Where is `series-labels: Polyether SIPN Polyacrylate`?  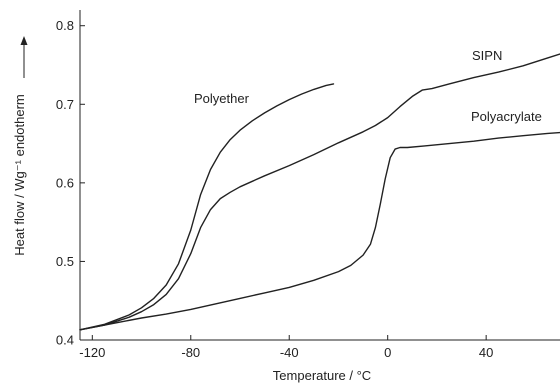
series-labels: Polyether SIPN Polyacrylate is located at coordinates (368, 86).